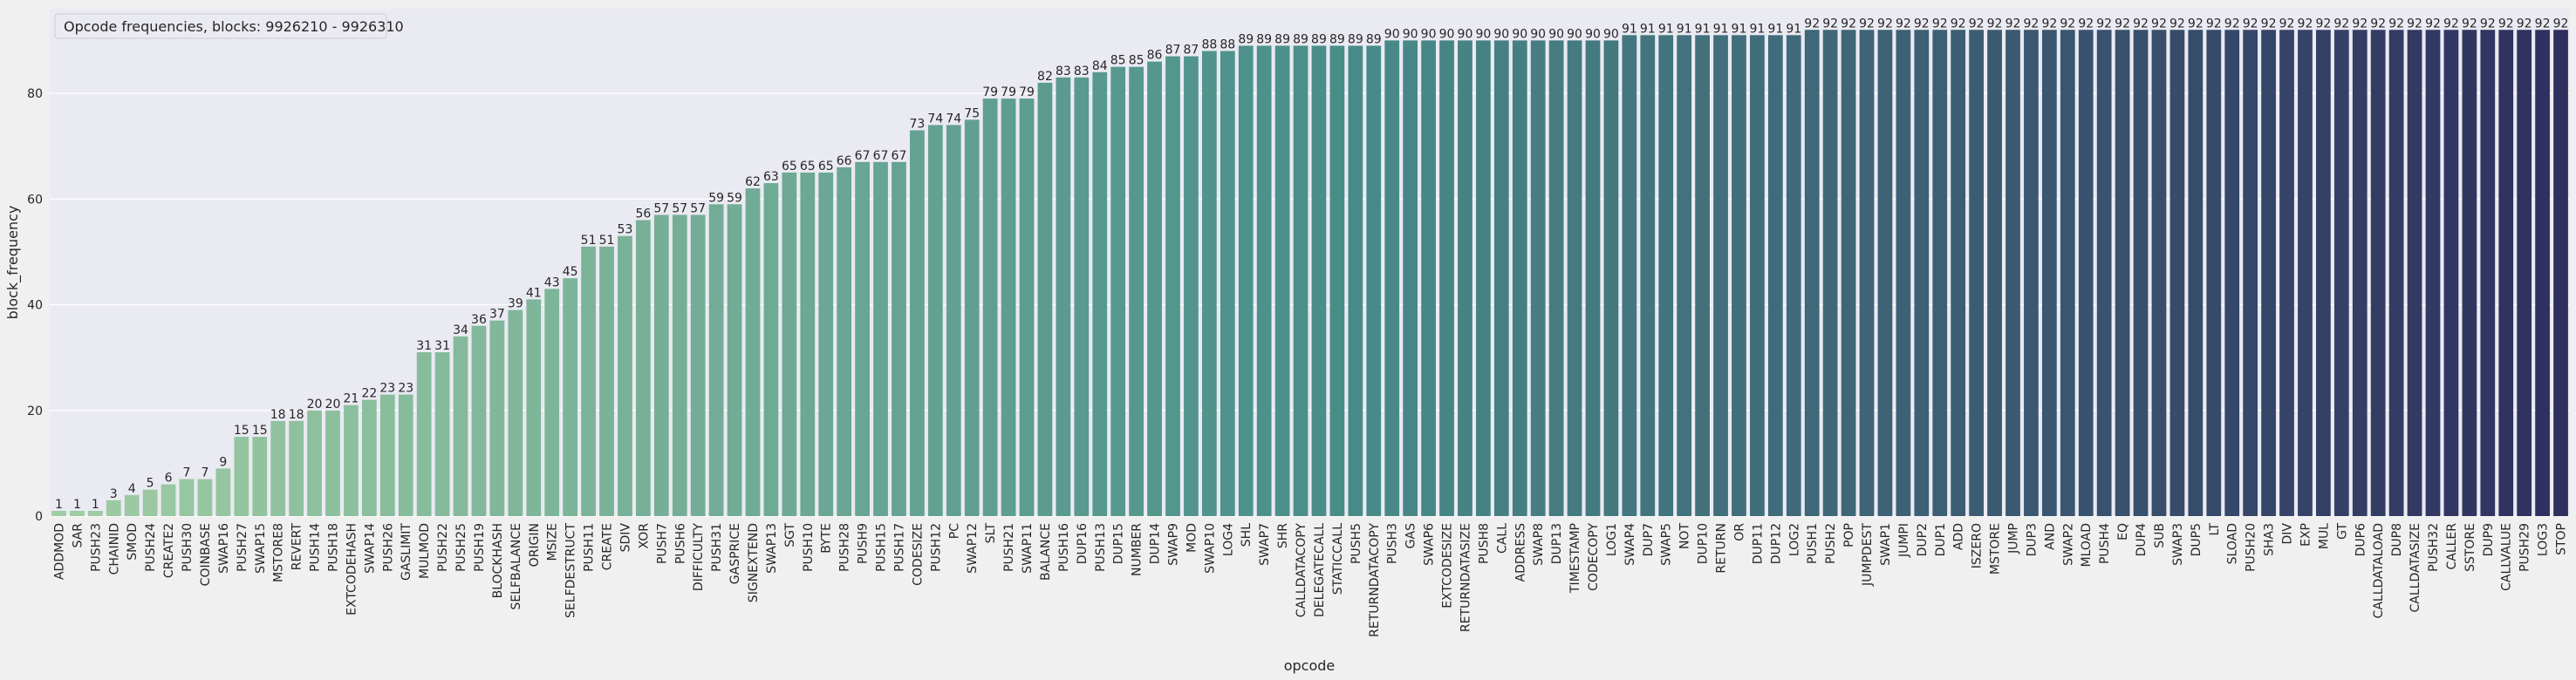 Image resolution: width=2576 pixels, height=680 pixels. I want to click on value-label: 9, so click(223, 462).